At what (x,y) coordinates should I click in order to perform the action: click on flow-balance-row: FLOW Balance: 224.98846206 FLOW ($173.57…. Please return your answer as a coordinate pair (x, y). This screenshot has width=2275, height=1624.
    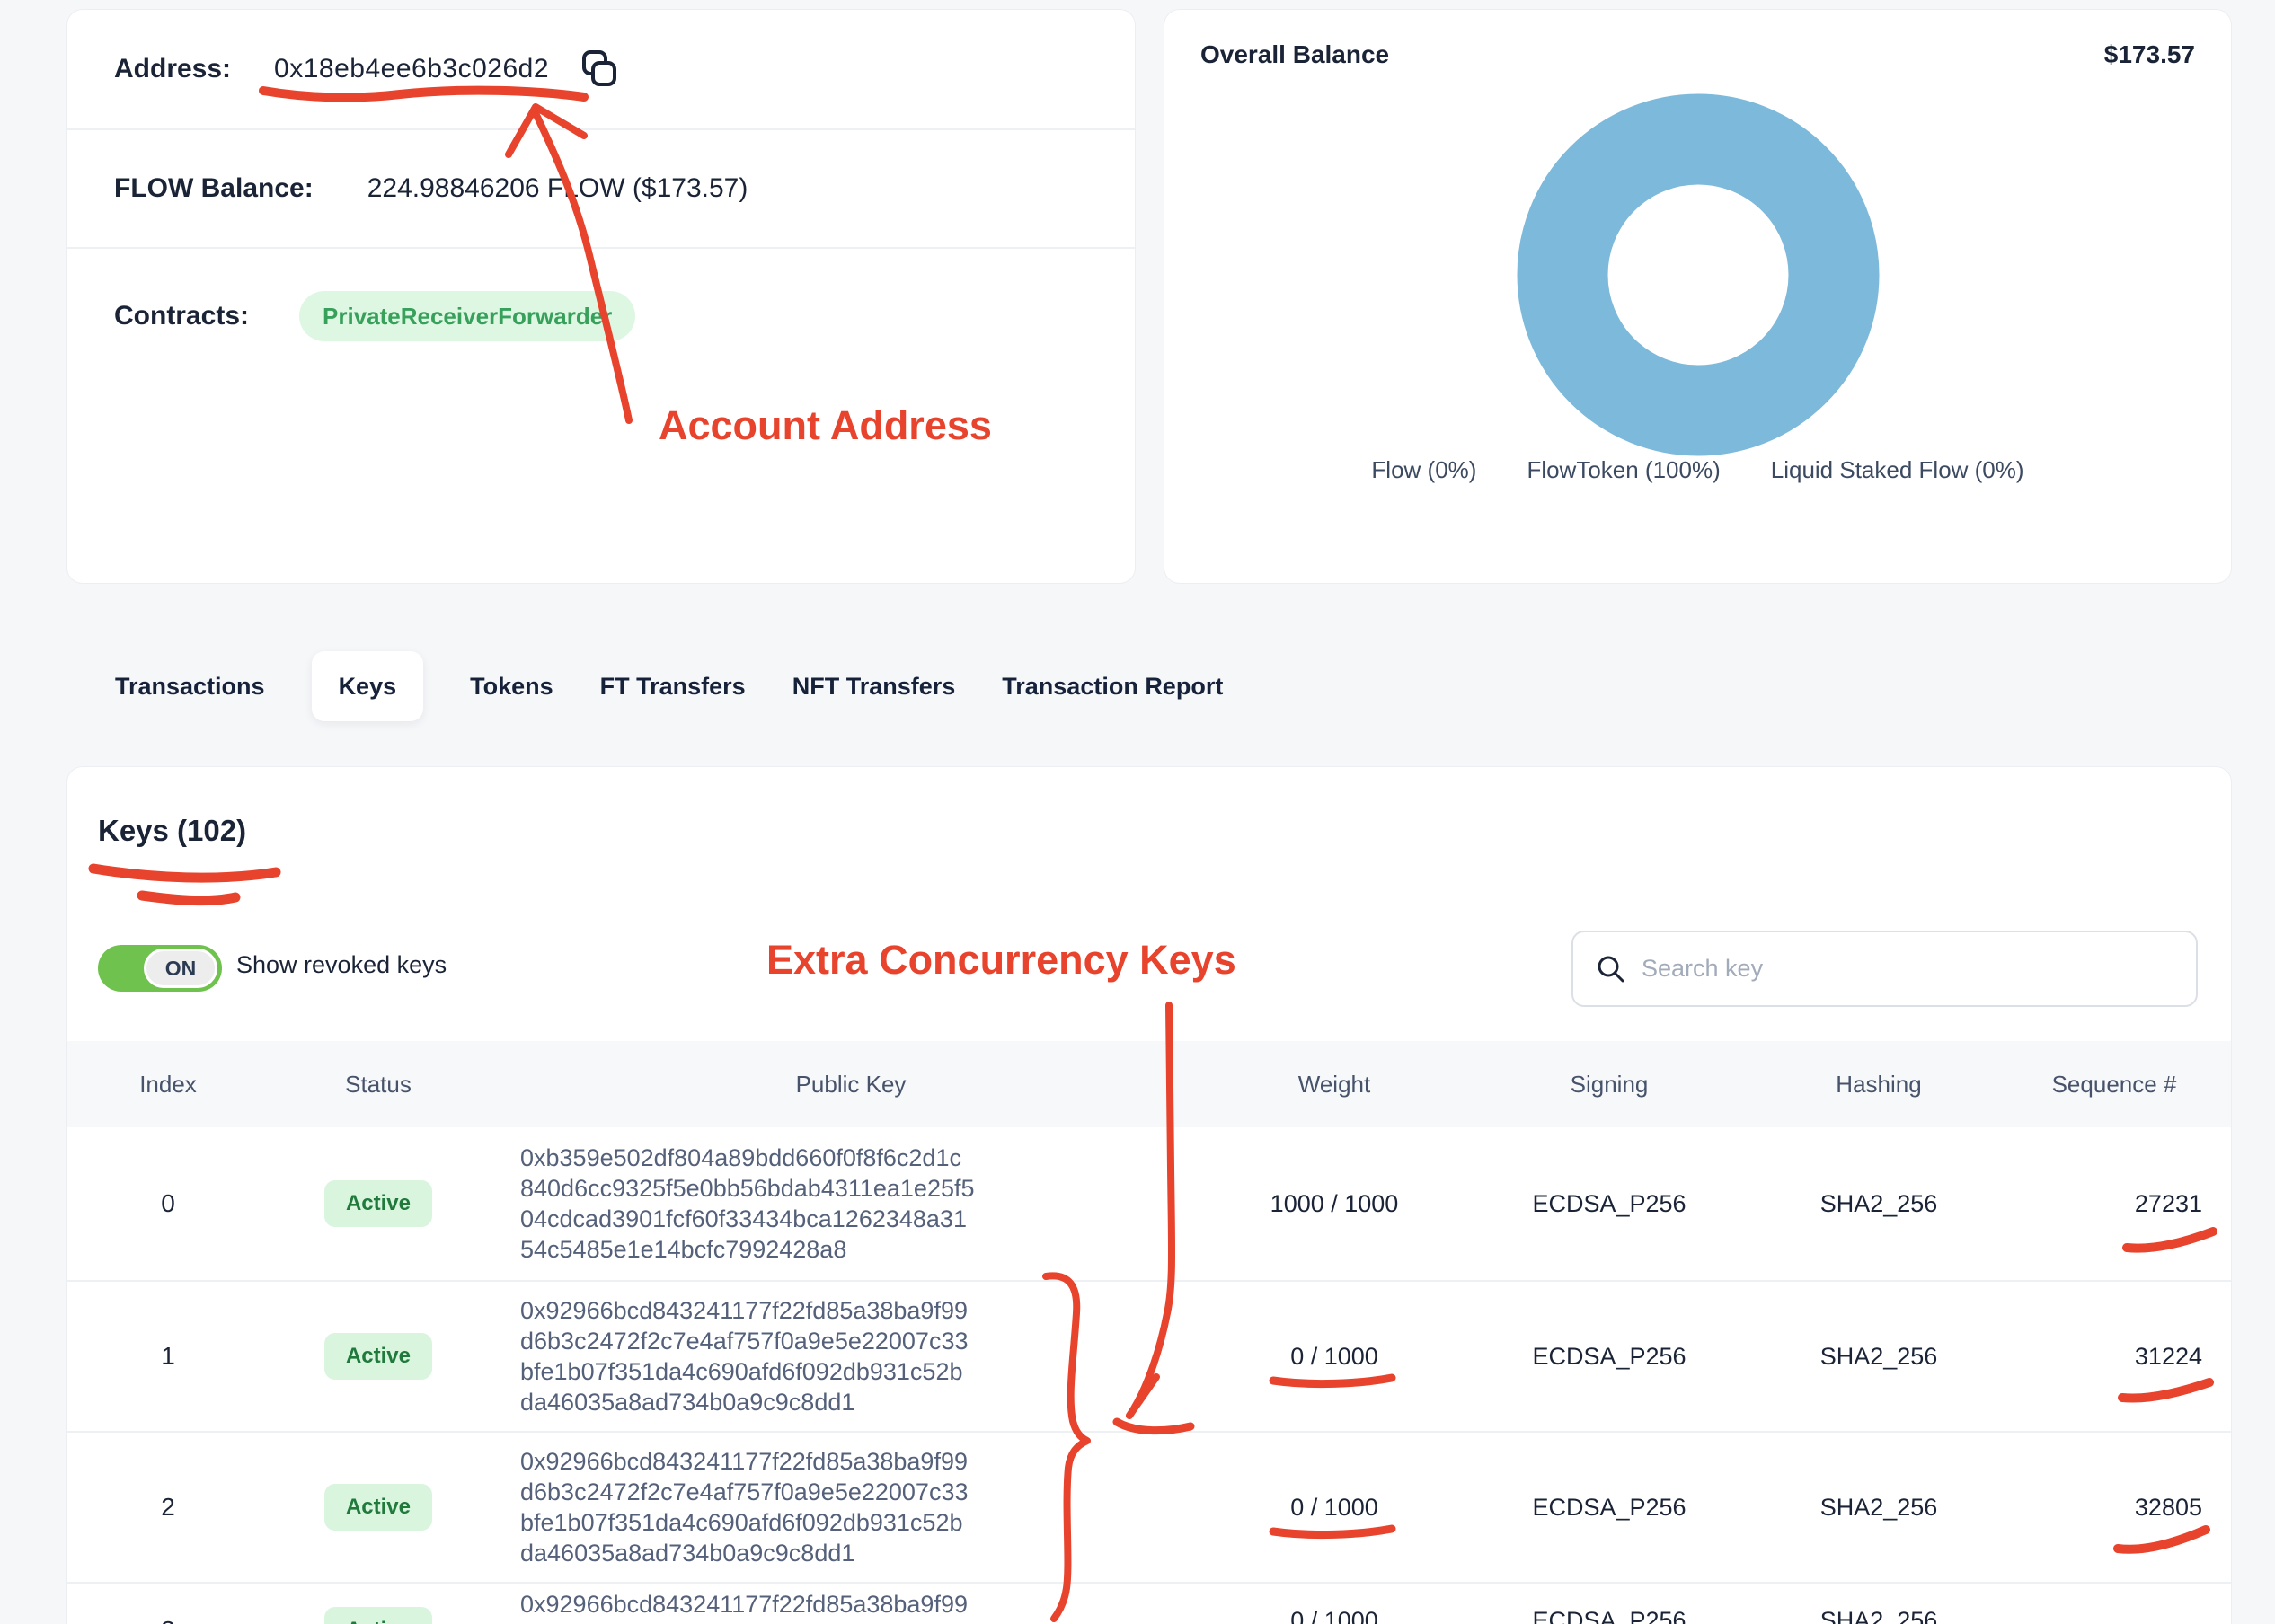
    Looking at the image, I should click on (601, 189).